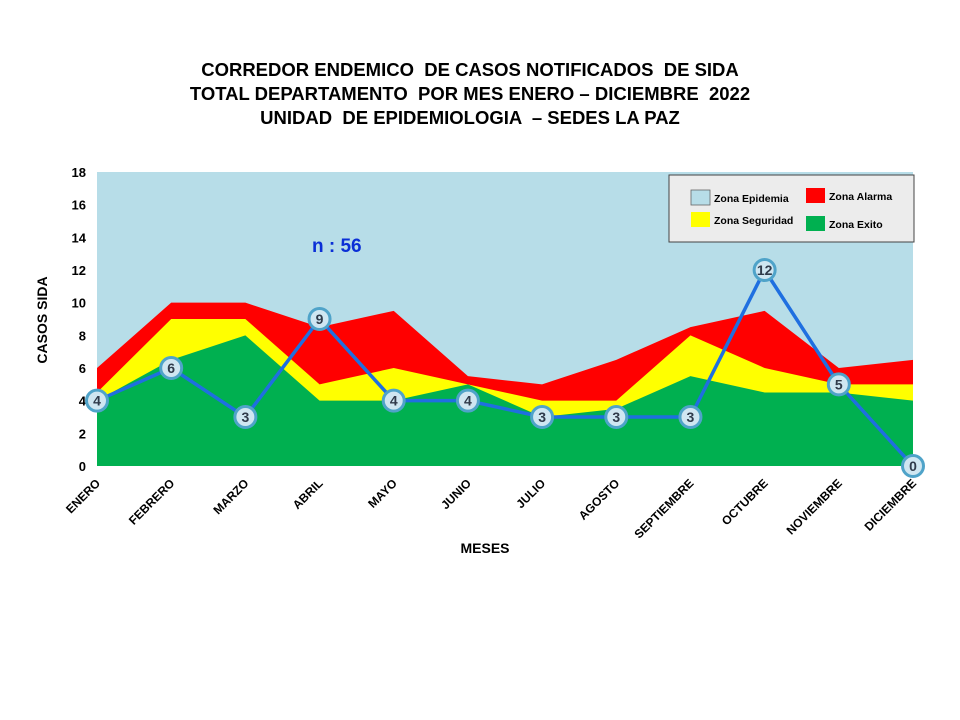 The width and height of the screenshot is (960, 720). What do you see at coordinates (79, 237) in the screenshot?
I see `y-tick-label: 14` at bounding box center [79, 237].